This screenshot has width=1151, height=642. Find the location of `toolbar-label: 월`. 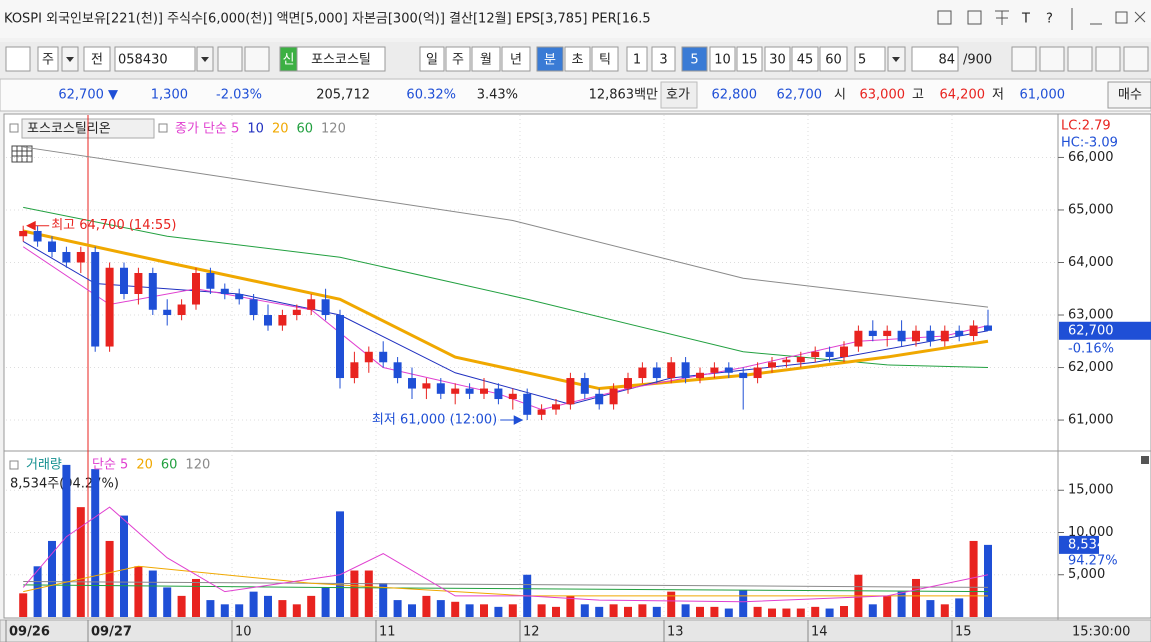

toolbar-label: 월 is located at coordinates (486, 60).